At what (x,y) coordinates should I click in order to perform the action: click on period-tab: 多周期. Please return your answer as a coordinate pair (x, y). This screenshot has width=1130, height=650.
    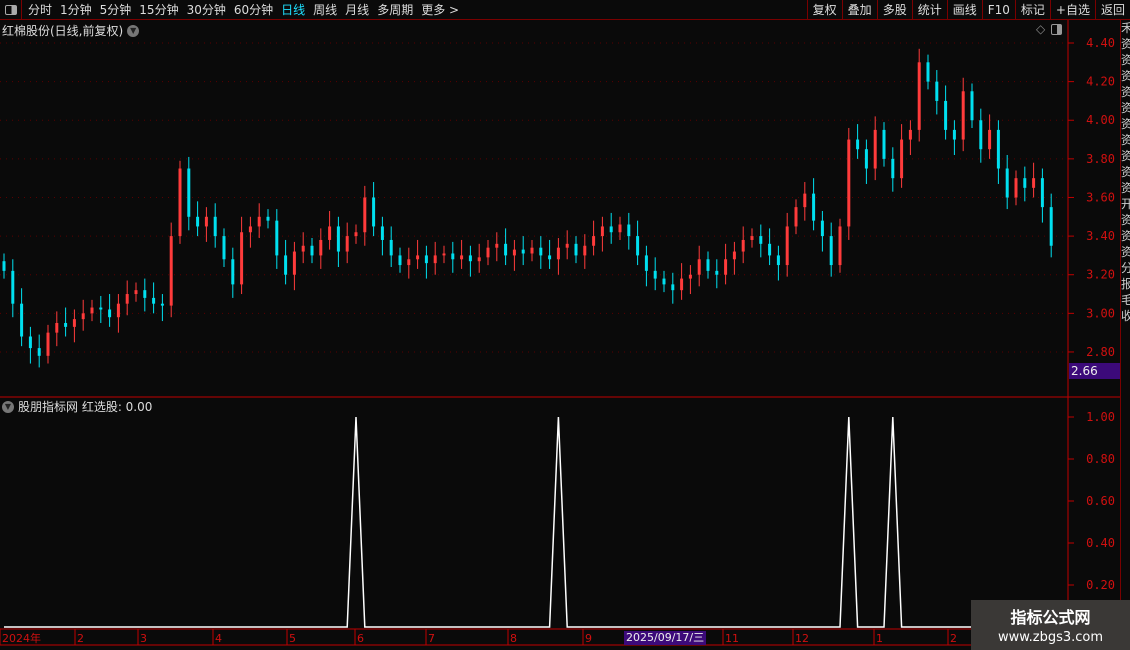
    Looking at the image, I should click on (395, 10).